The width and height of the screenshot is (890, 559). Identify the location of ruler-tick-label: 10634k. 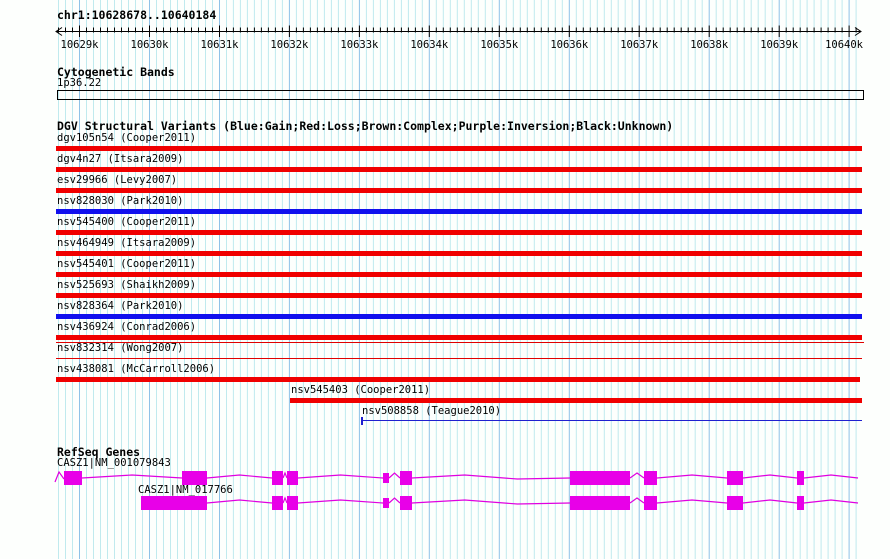
(429, 45).